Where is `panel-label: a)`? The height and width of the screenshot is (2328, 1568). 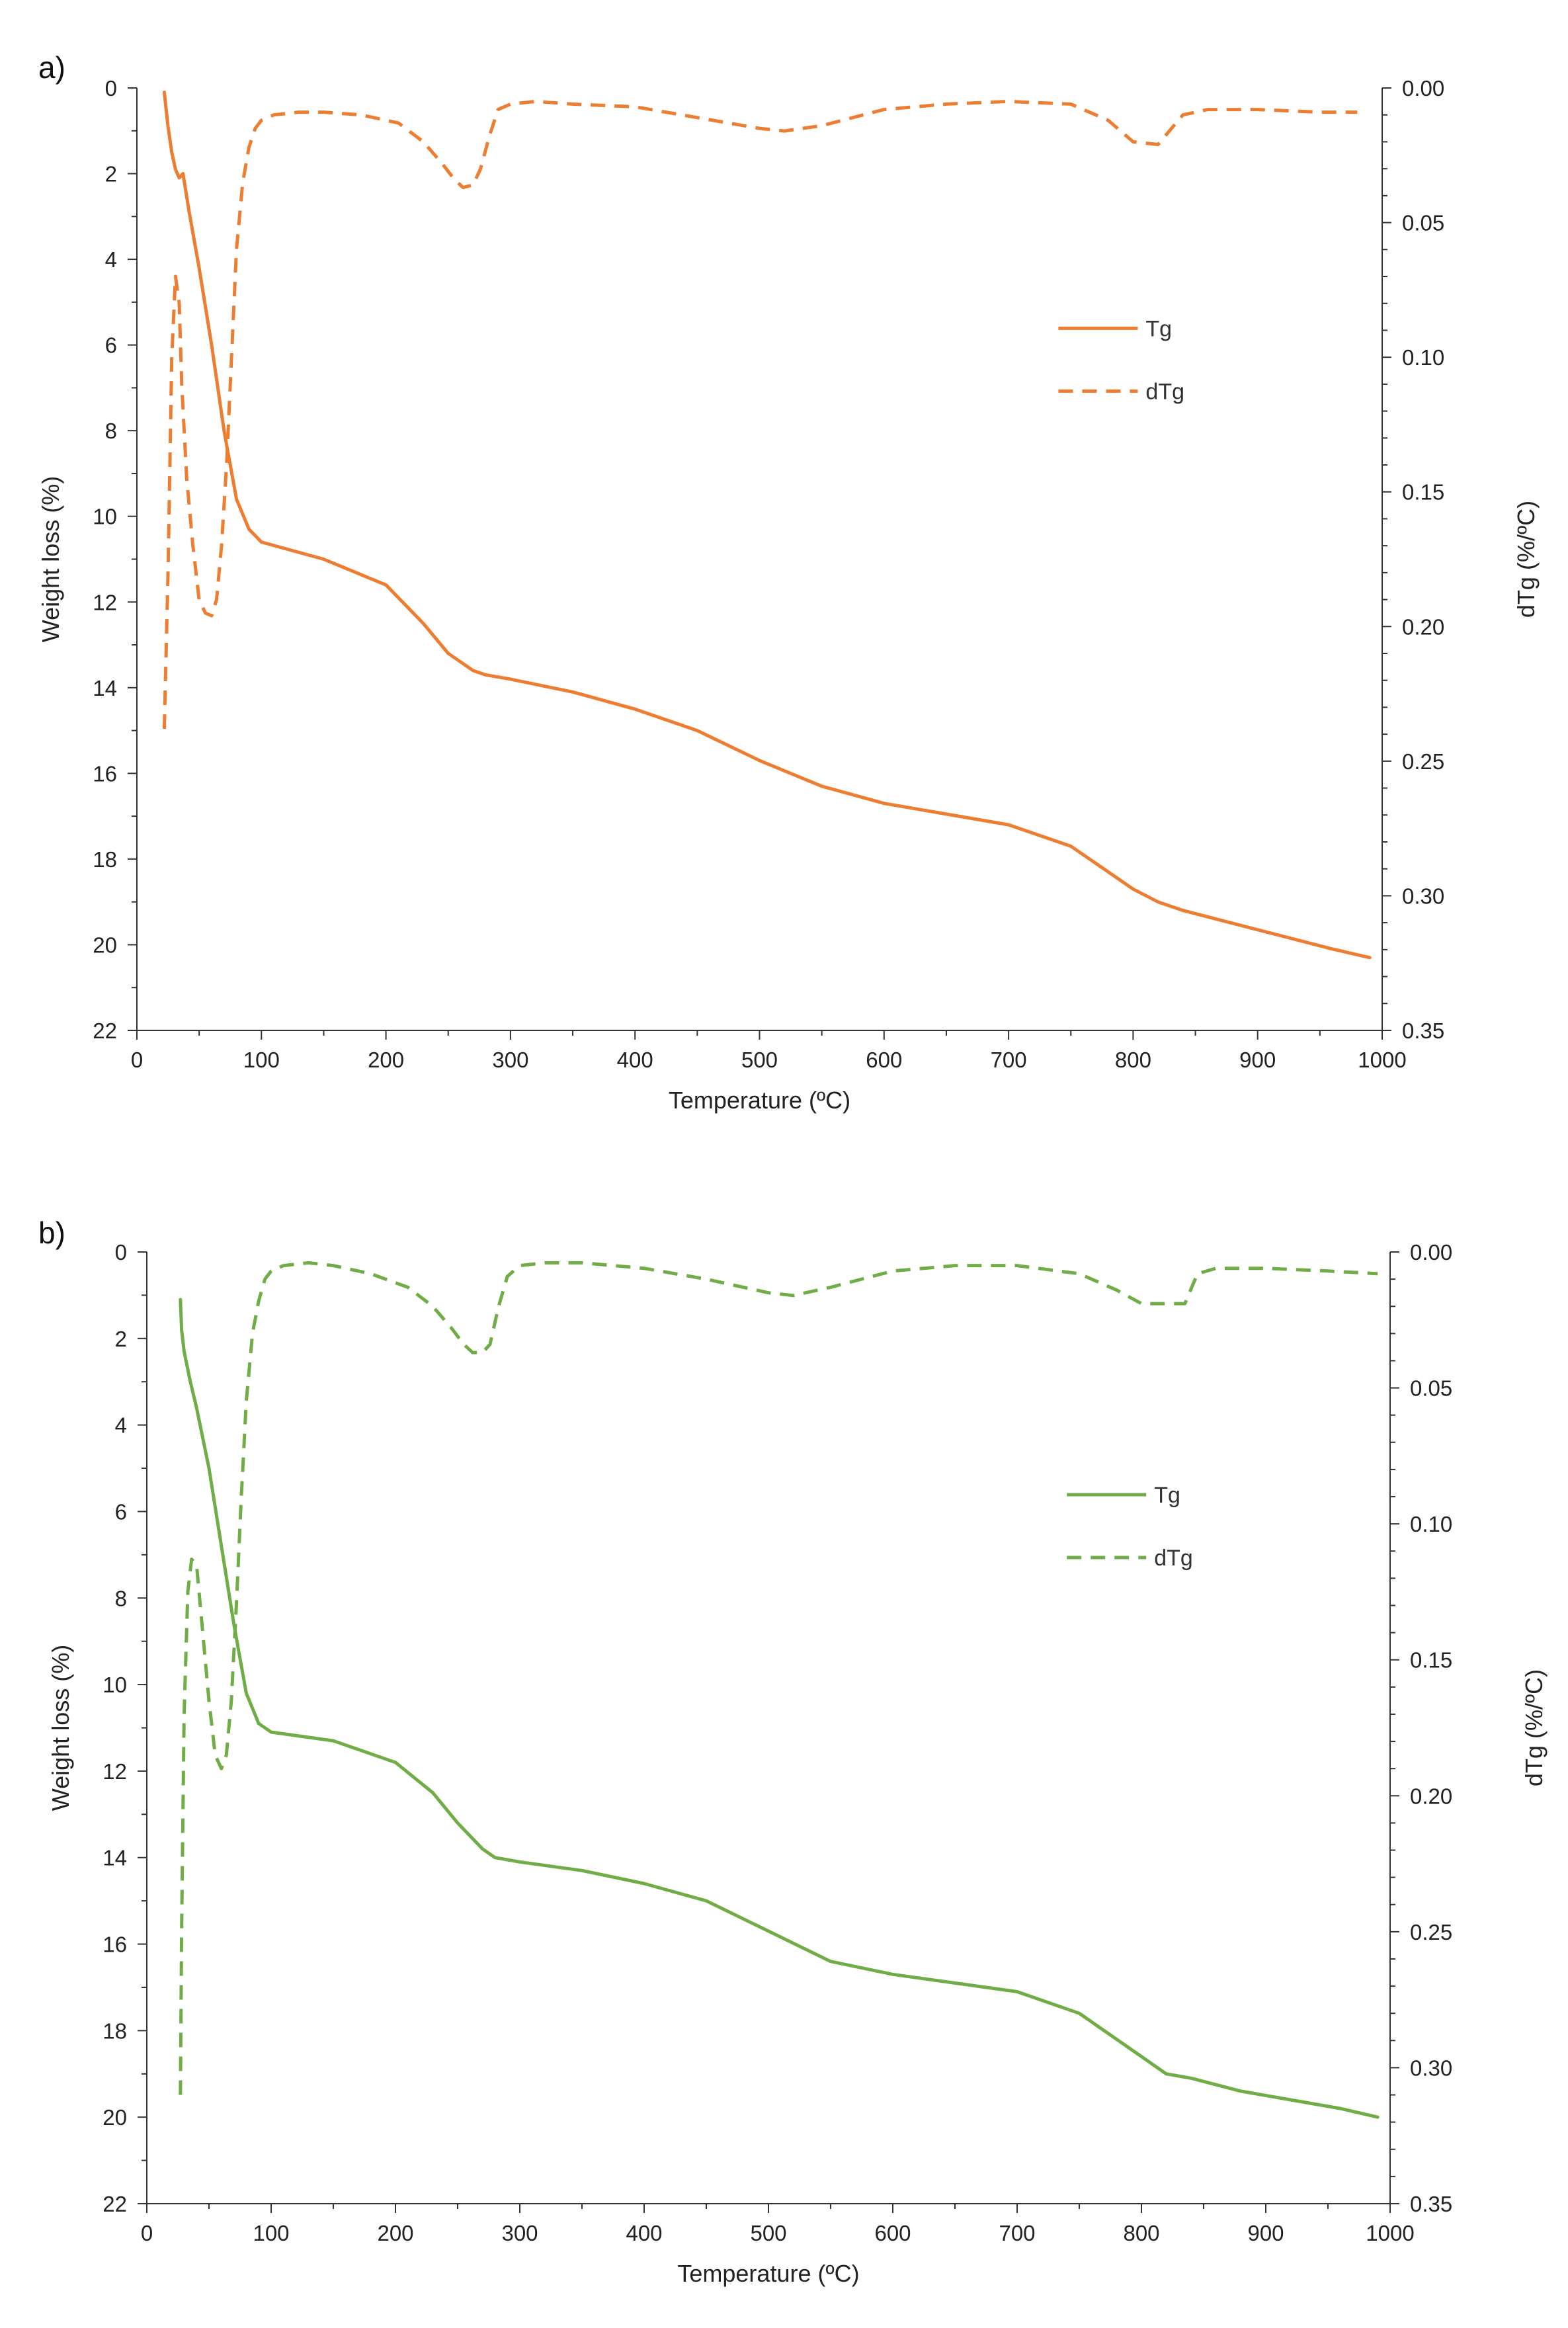
panel-label: a) is located at coordinates (51, 67).